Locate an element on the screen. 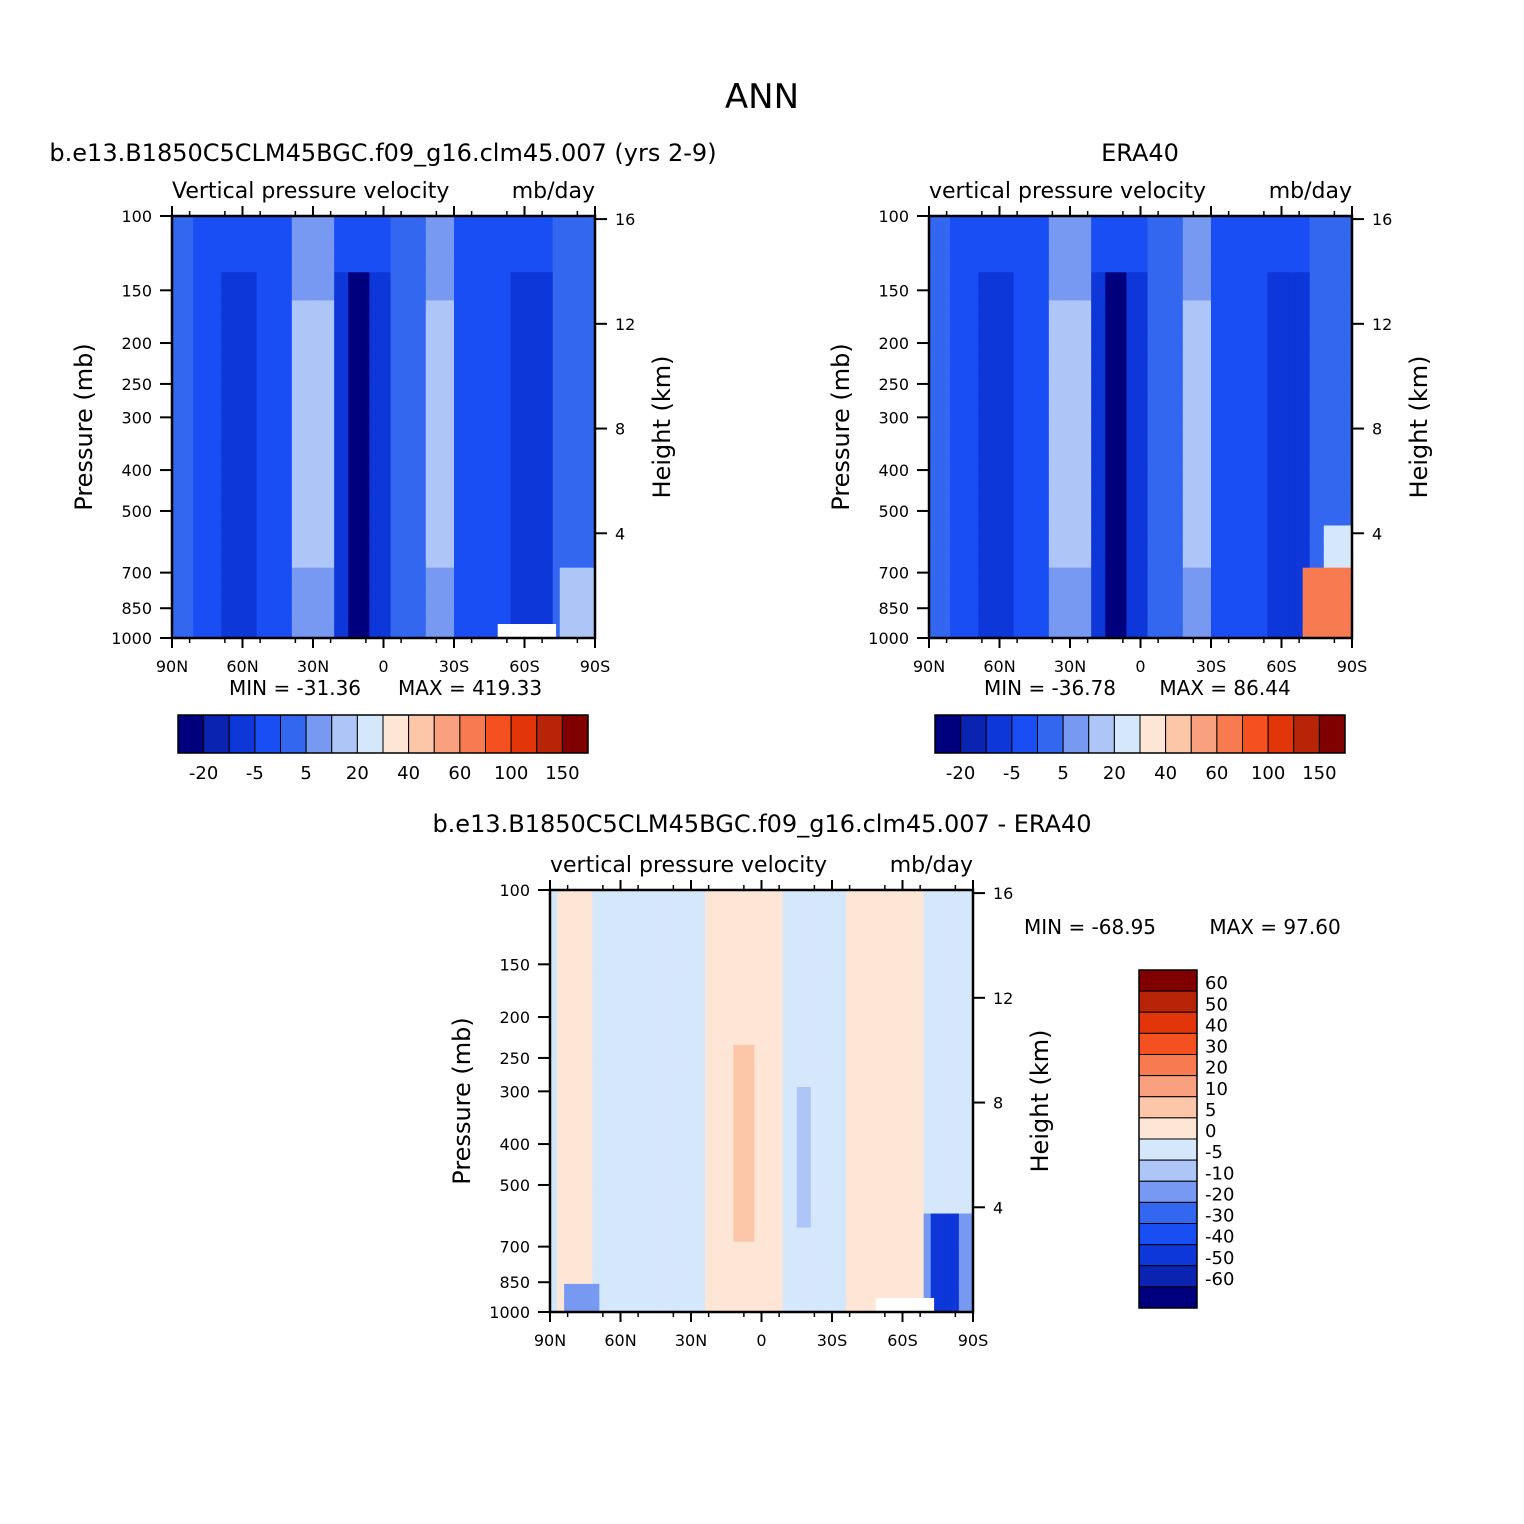 The image size is (1524, 1524). height-tick-label: 4 is located at coordinates (620, 533).